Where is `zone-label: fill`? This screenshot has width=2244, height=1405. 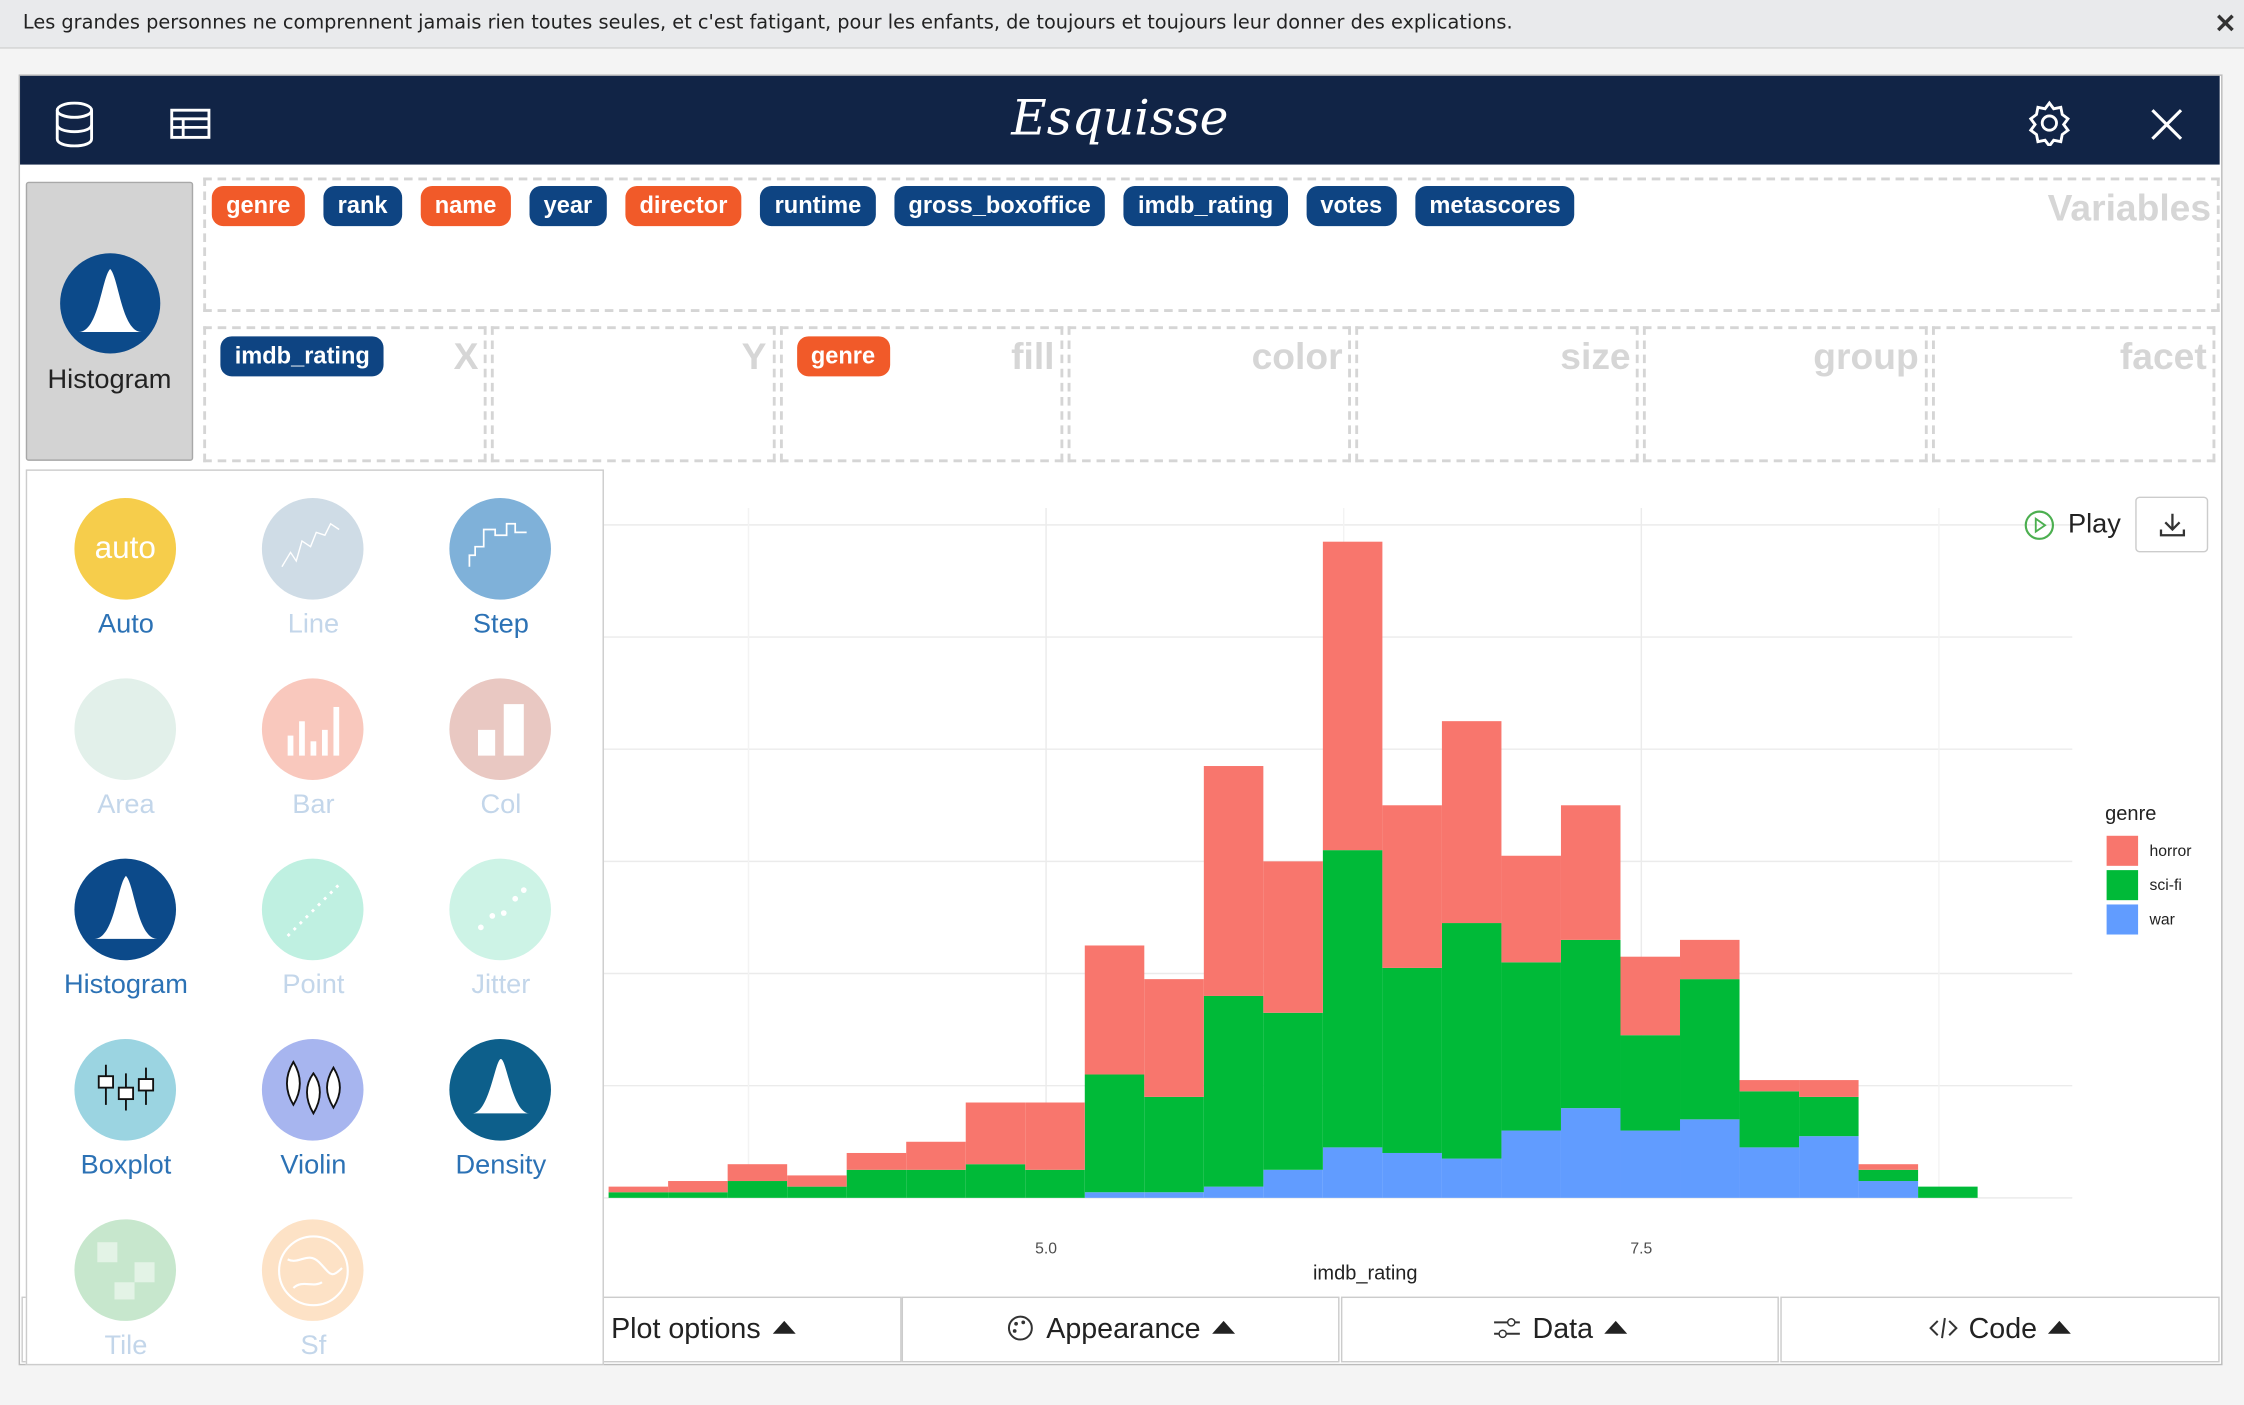
zone-label: fill is located at coordinates (1033, 356).